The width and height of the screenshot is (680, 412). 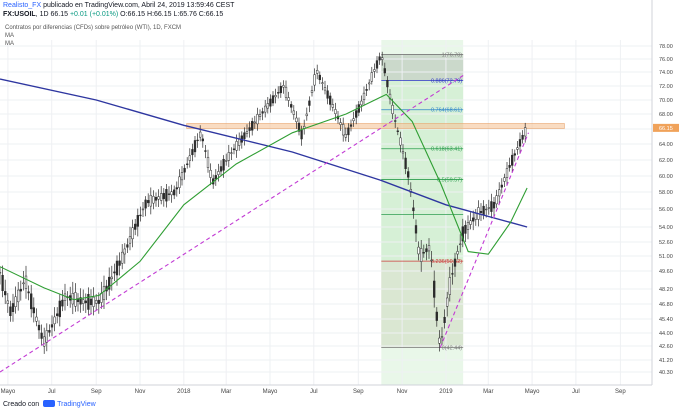 I want to click on fib-level-label: 1(76.70), so click(x=452, y=55).